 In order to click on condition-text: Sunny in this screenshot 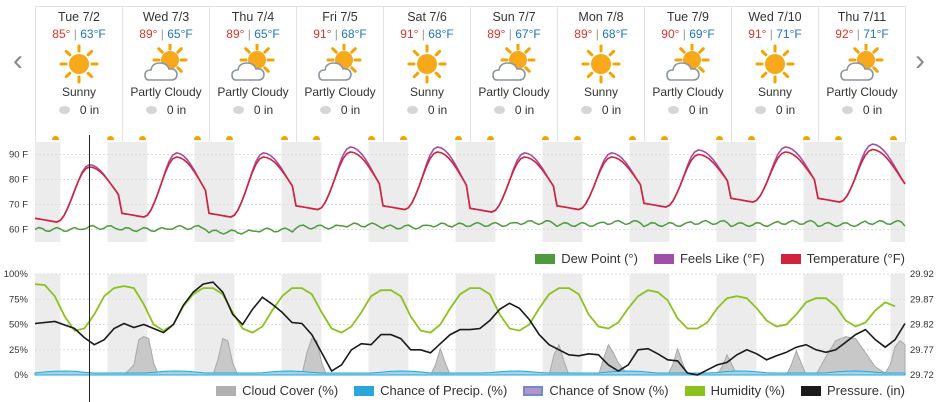, I will do `click(601, 92)`.